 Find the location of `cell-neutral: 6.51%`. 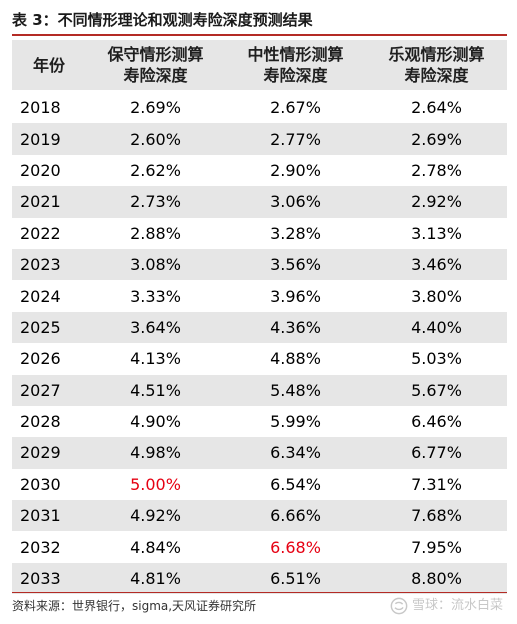

cell-neutral: 6.51% is located at coordinates (295, 579).